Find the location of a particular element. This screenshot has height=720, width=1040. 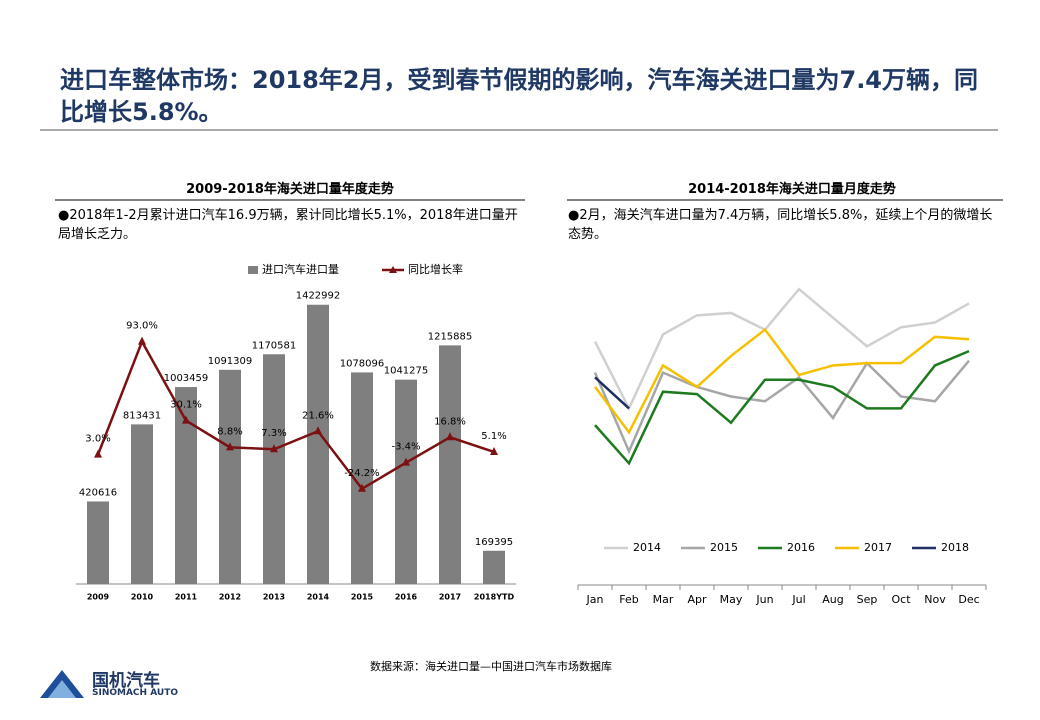

logo-icon is located at coordinates (62, 689).